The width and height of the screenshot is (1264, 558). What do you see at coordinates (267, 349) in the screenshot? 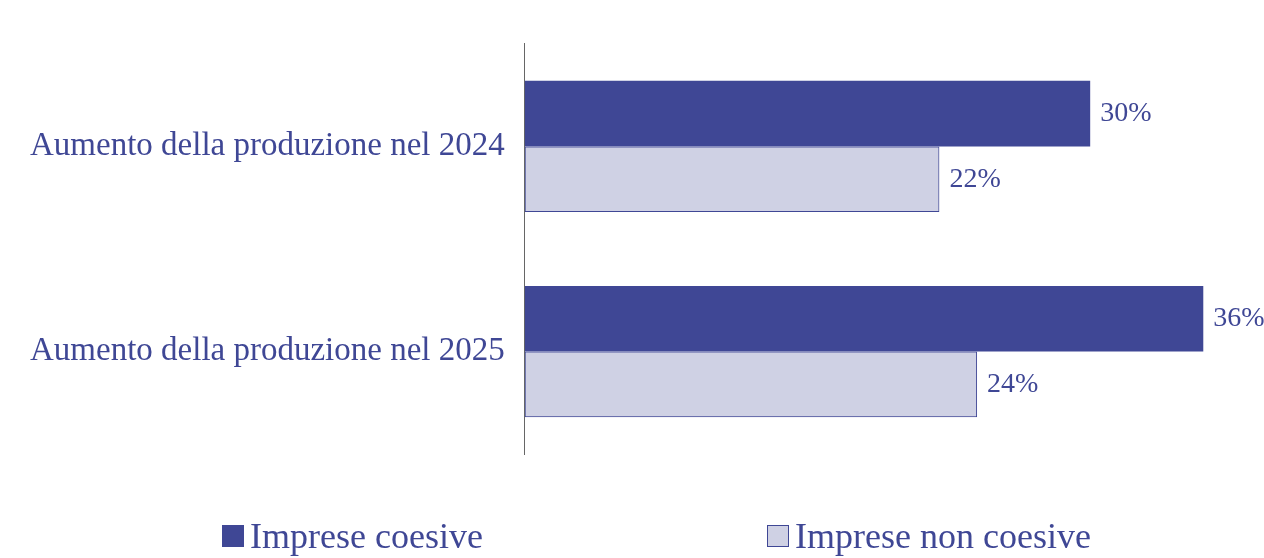
I see `y-tick-label: Aumento della produzione nel 2025` at bounding box center [267, 349].